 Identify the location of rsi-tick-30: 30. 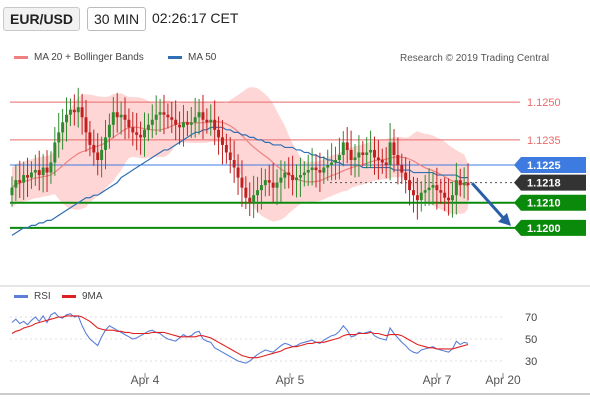
(531, 362).